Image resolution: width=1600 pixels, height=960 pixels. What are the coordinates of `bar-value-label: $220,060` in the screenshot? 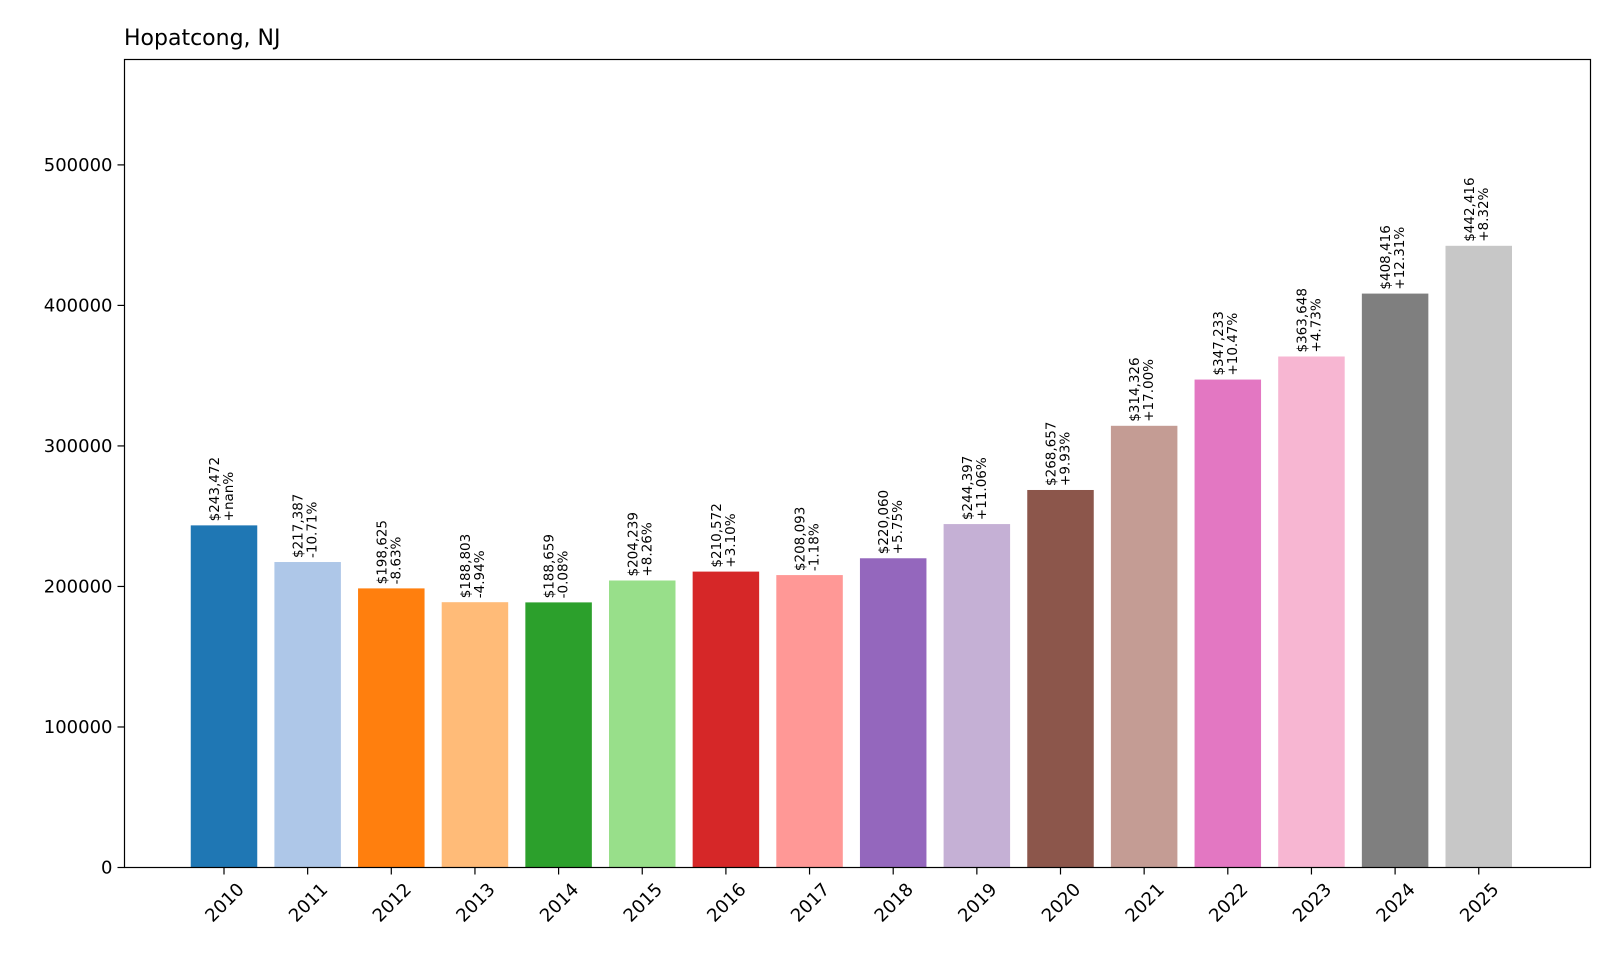 It's located at (884, 522).